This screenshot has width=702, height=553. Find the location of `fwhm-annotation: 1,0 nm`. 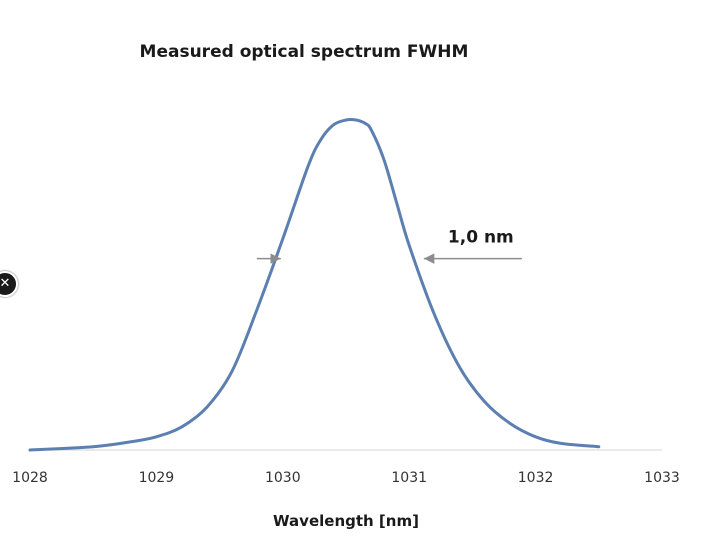

fwhm-annotation: 1,0 nm is located at coordinates (389, 246).